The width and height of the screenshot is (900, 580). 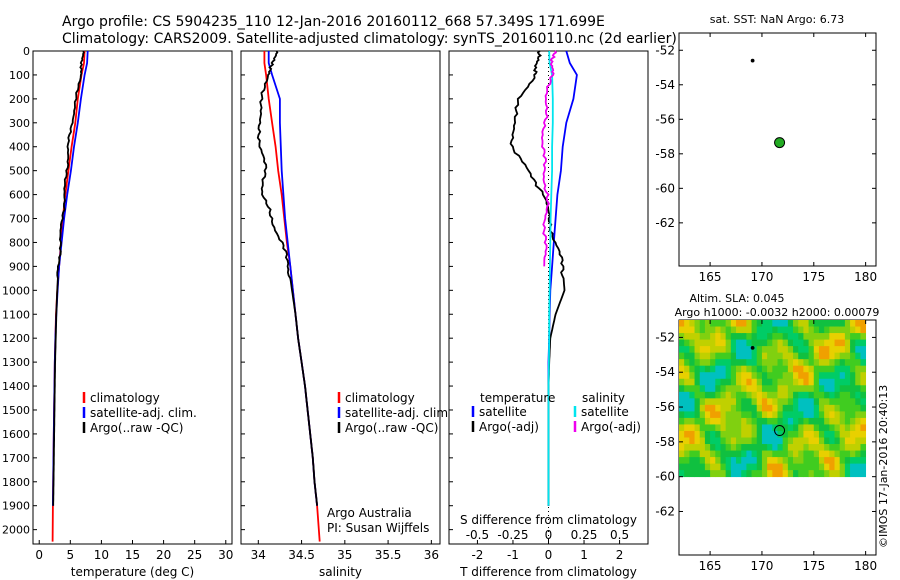 I want to click on sla_map-ytick-label: -60, so click(x=665, y=477).